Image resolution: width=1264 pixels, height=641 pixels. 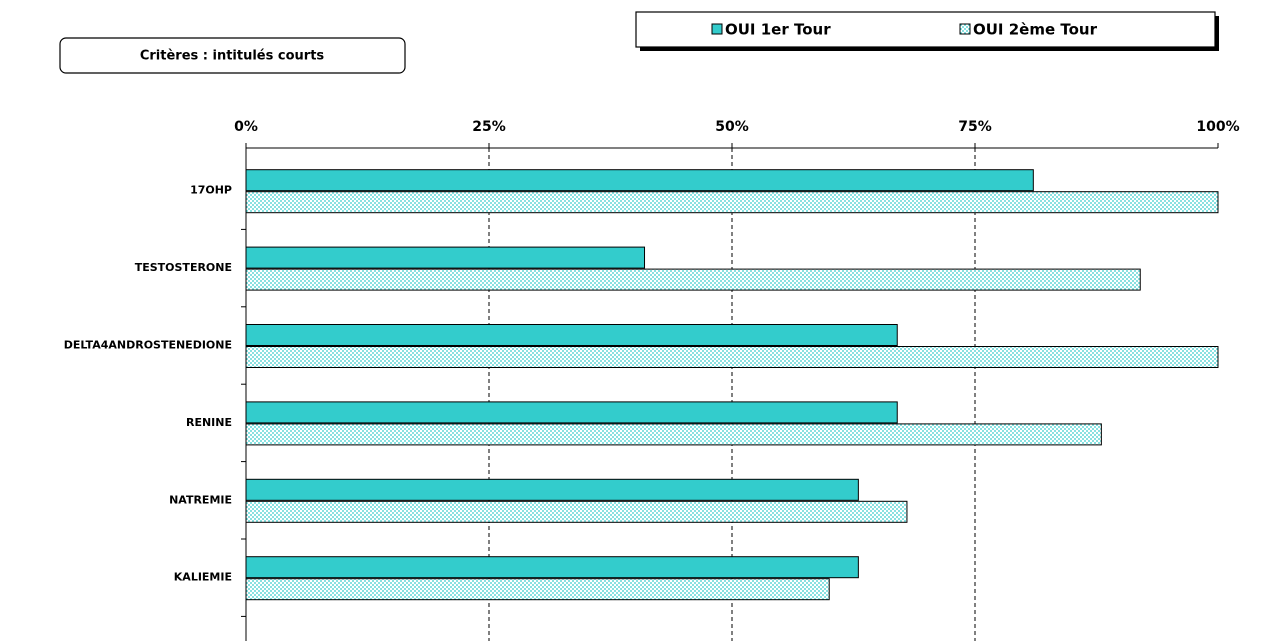 I want to click on x-tick-label: 75%, so click(x=975, y=127).